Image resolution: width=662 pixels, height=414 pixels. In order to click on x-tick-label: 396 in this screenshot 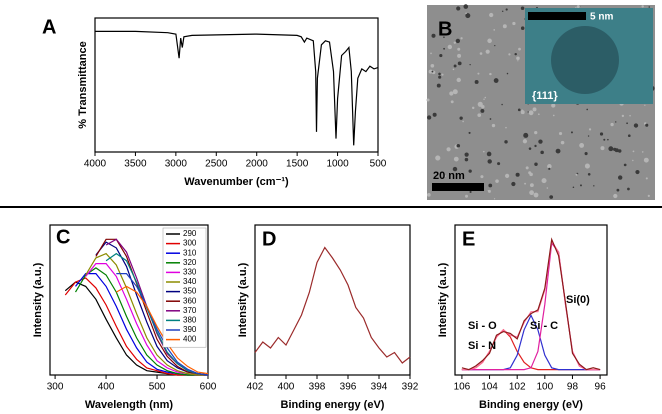, I will do `click(348, 387)`.